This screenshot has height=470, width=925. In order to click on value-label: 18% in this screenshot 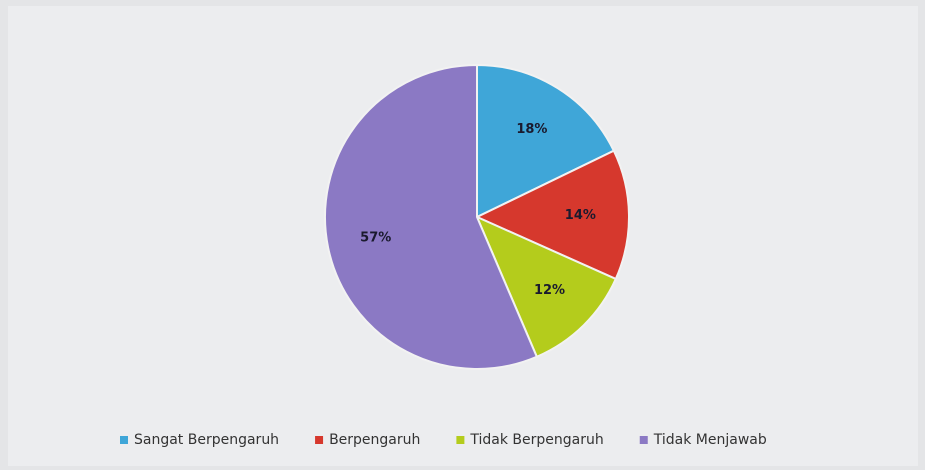, I will do `click(531, 129)`.